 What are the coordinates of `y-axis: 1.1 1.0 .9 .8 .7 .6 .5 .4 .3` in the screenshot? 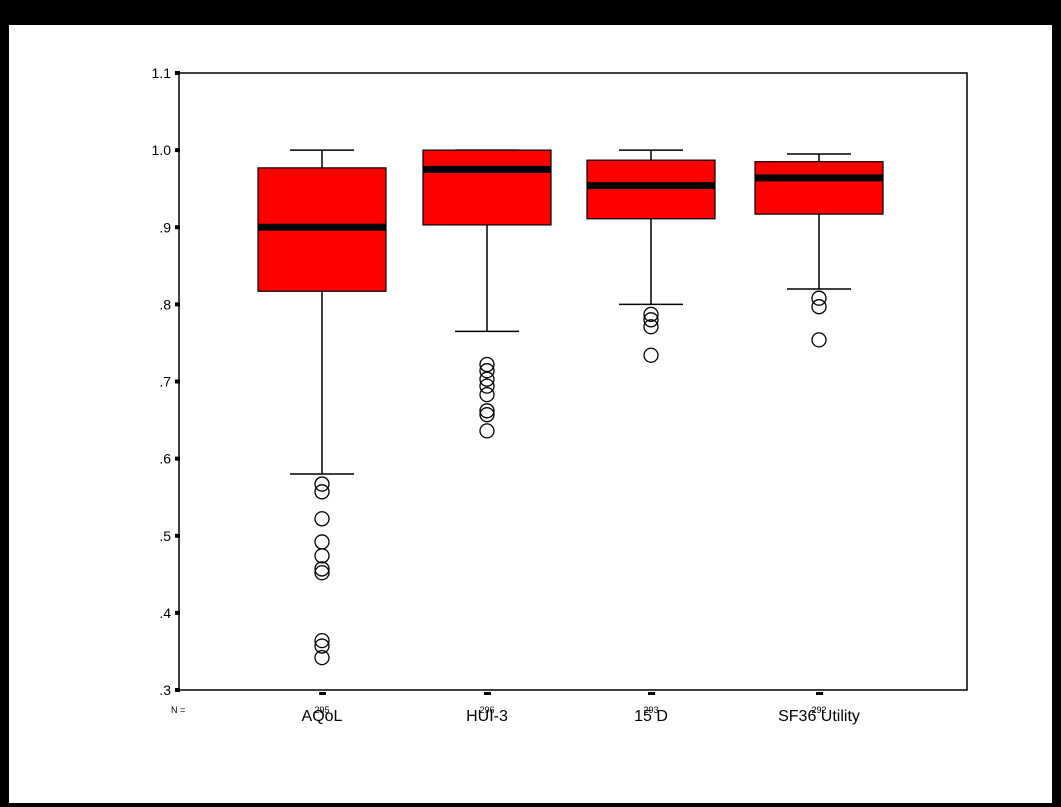 It's located at (166, 381).